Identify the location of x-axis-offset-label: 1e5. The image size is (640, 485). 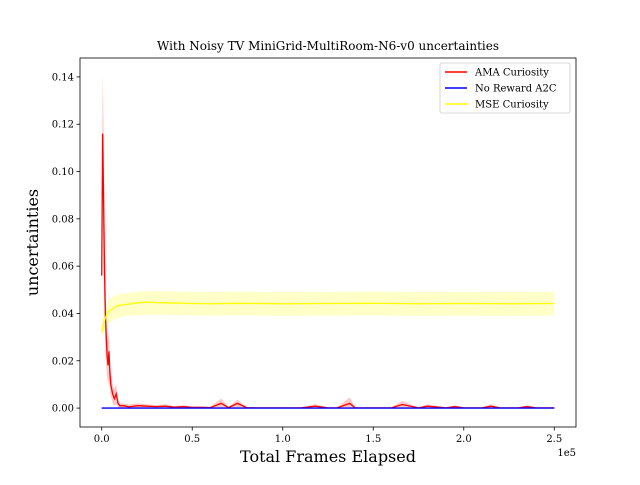
(566, 453).